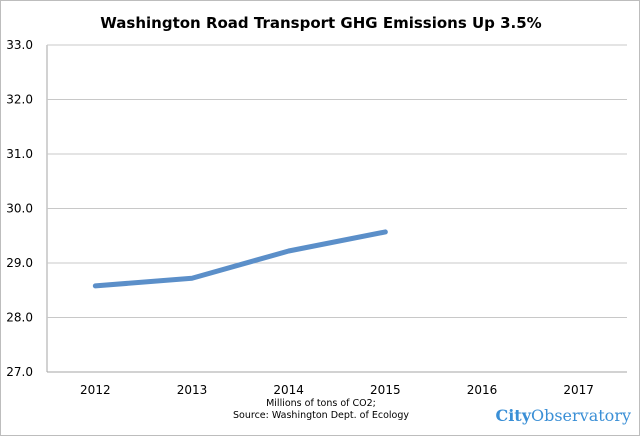 This screenshot has height=437, width=640. I want to click on y-tick-label: 28.0, so click(19, 318).